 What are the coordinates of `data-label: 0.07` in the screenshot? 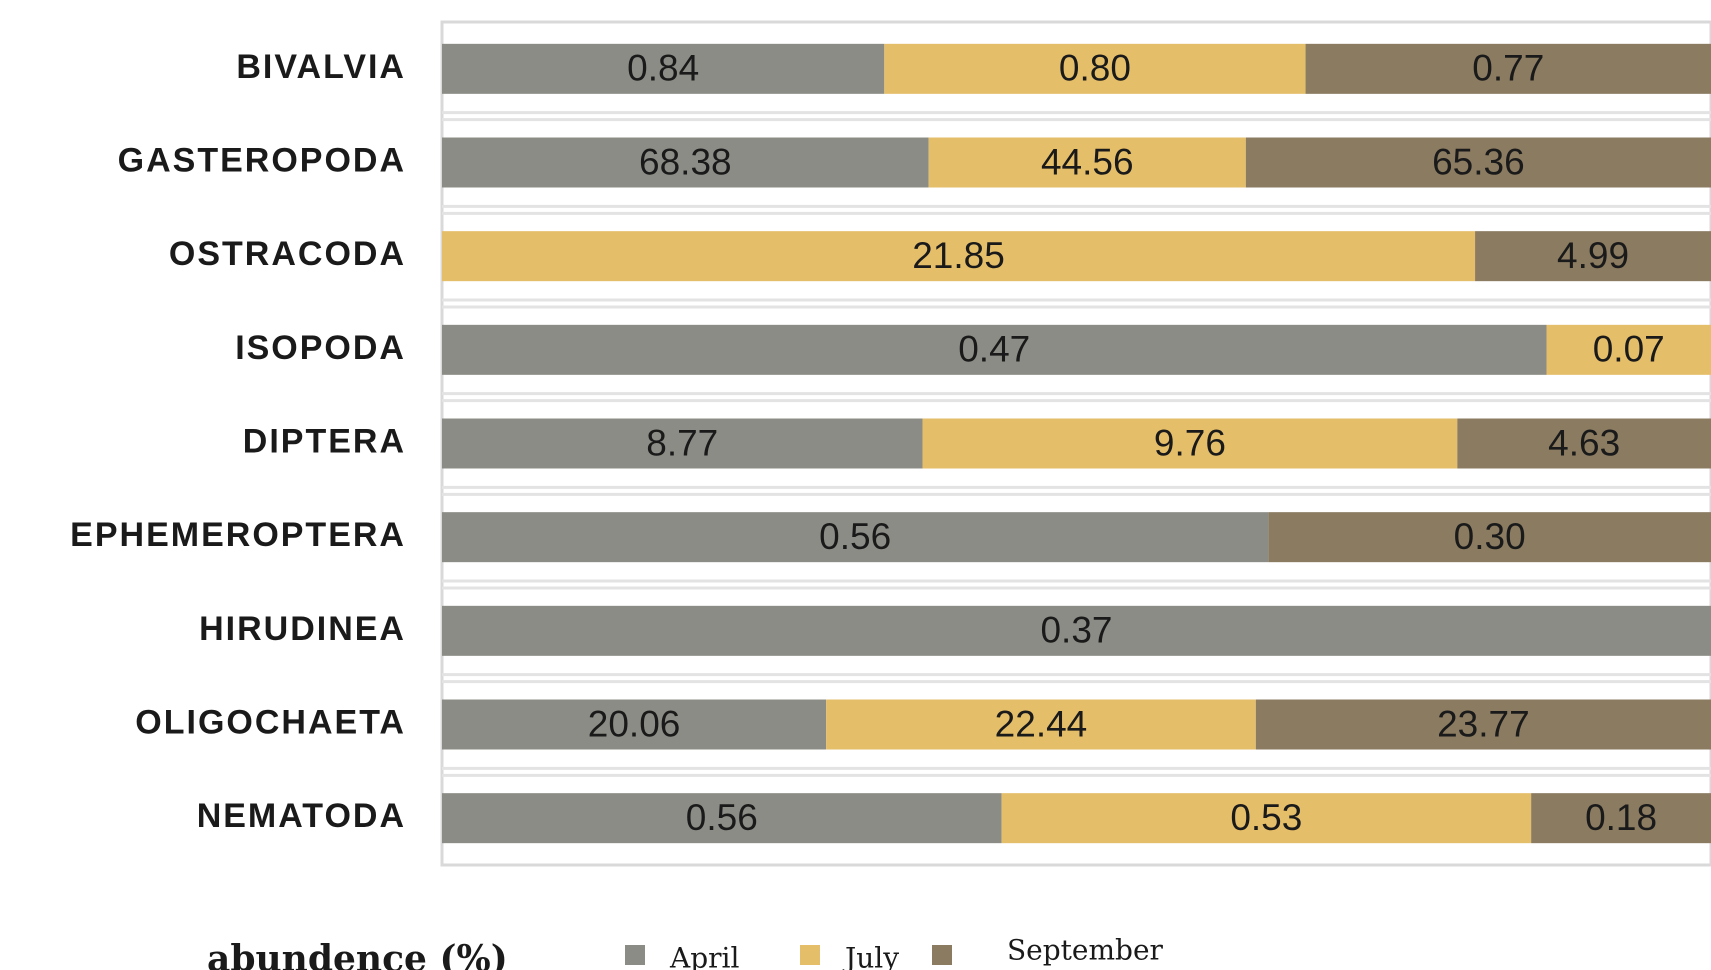 It's located at (1629, 349).